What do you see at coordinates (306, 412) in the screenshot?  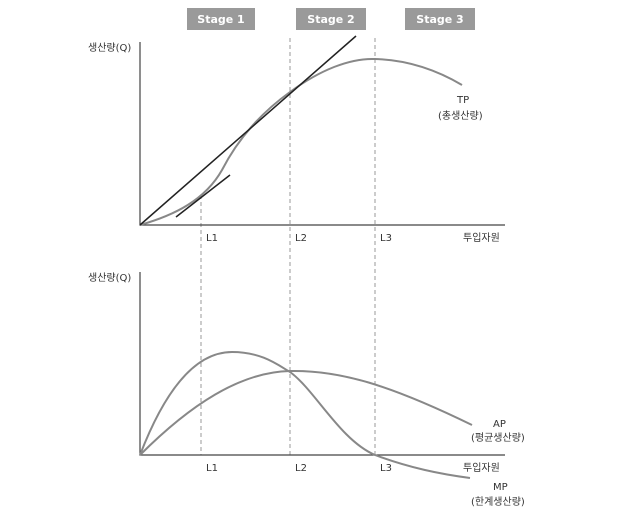 I see `ap-curve` at bounding box center [306, 412].